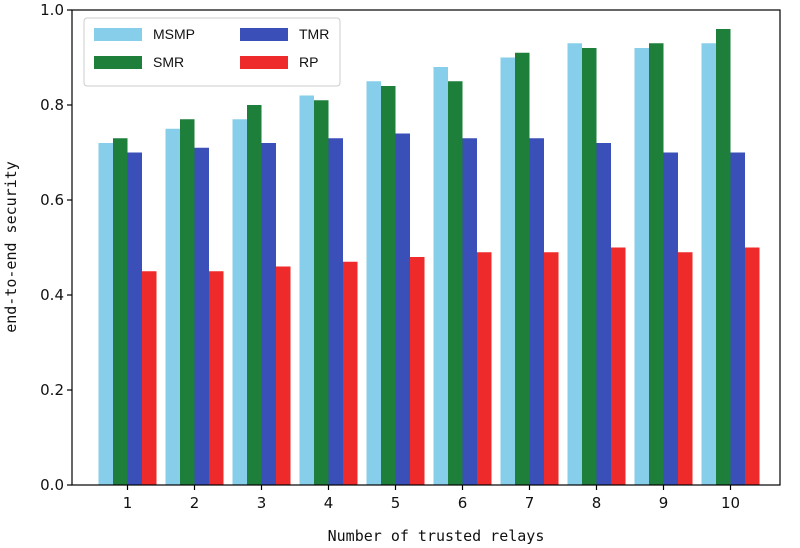 Image resolution: width=800 pixels, height=548 pixels. What do you see at coordinates (329, 503) in the screenshot?
I see `x-tick-label: 4` at bounding box center [329, 503].